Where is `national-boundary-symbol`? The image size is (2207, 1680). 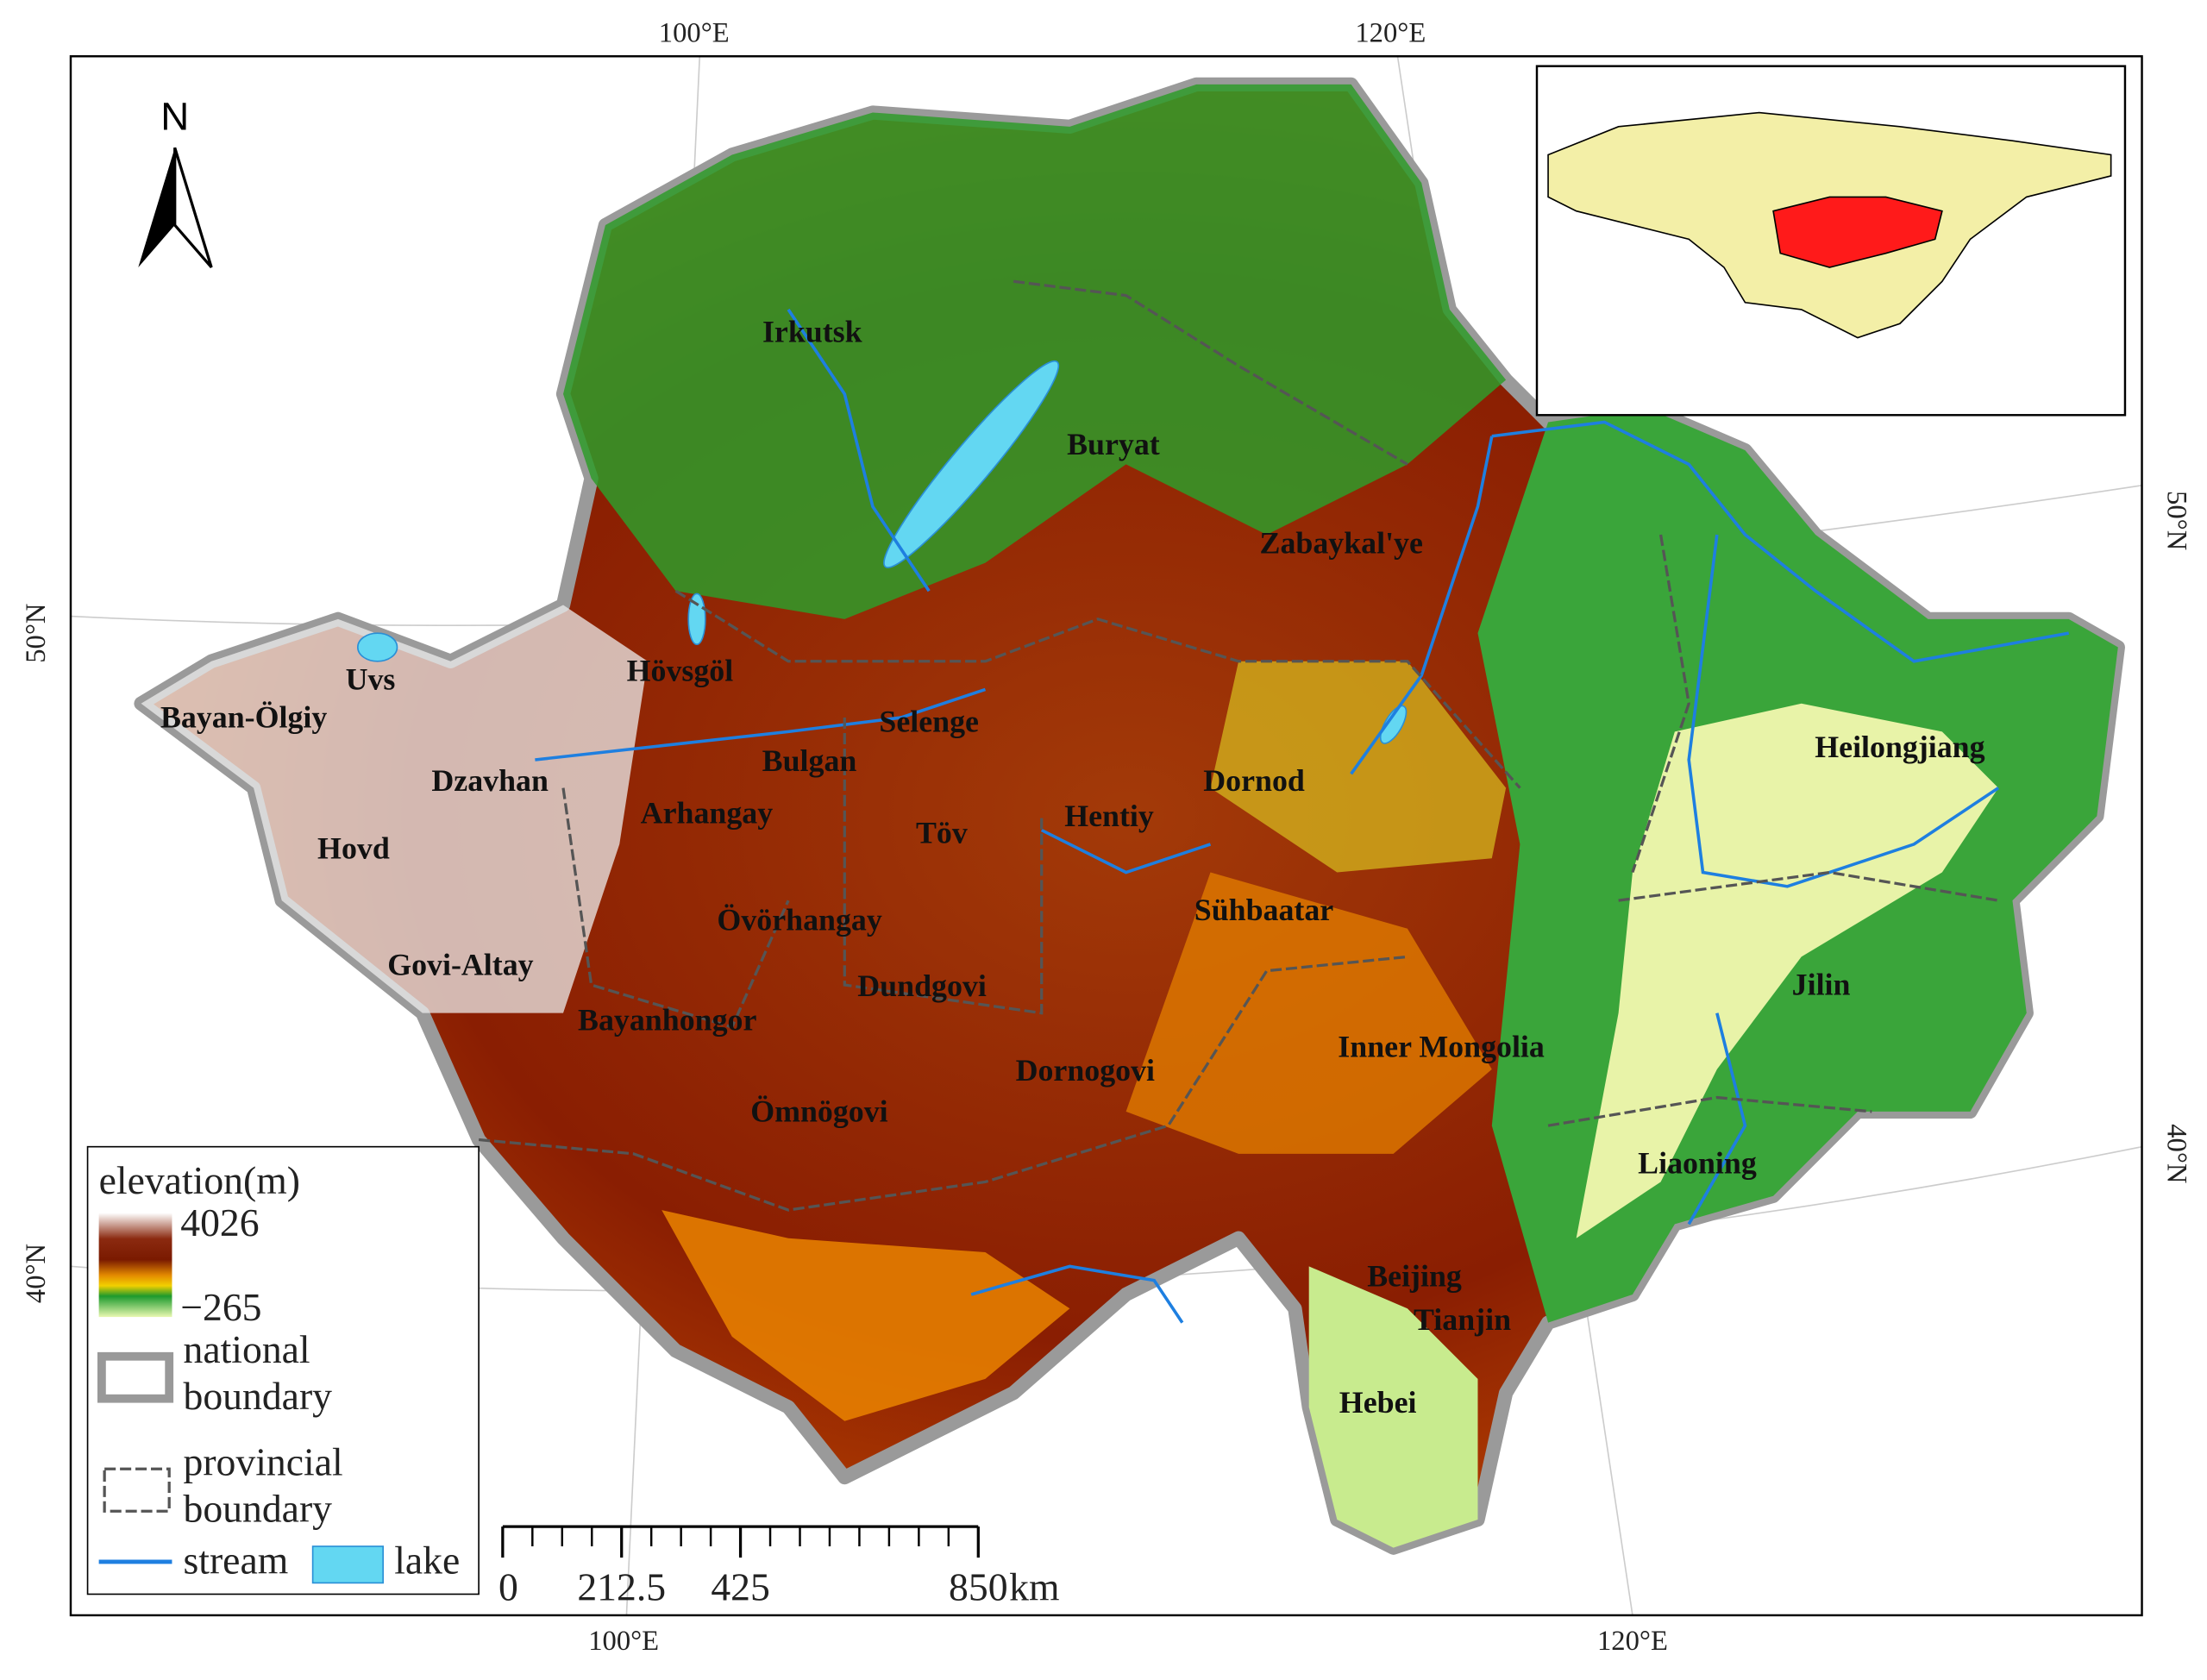 national-boundary-symbol is located at coordinates (135, 1377).